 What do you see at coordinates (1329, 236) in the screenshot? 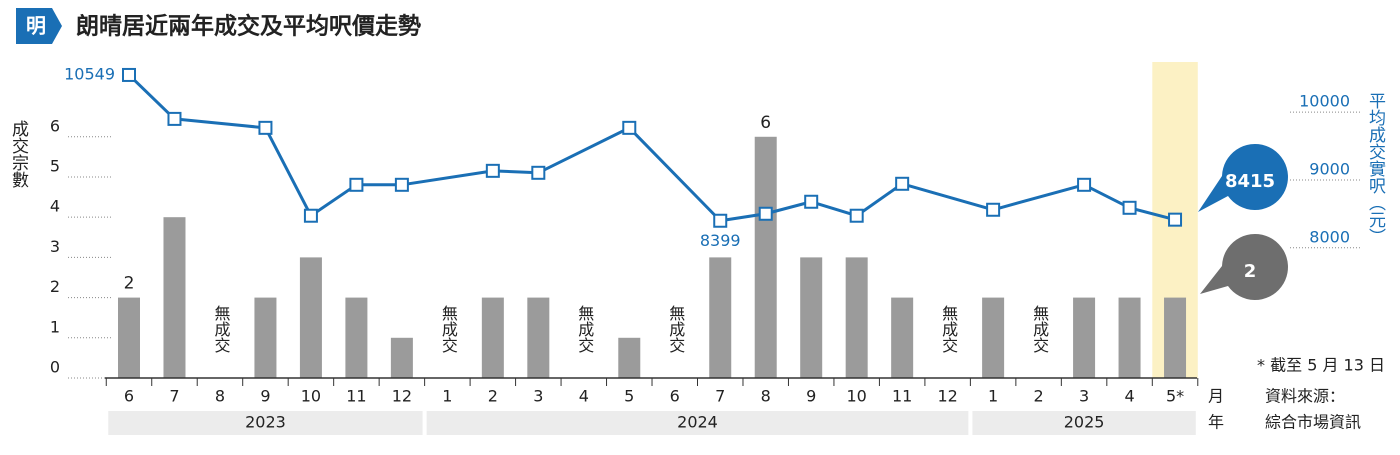
I see `y2-tick-label: 8000` at bounding box center [1329, 236].